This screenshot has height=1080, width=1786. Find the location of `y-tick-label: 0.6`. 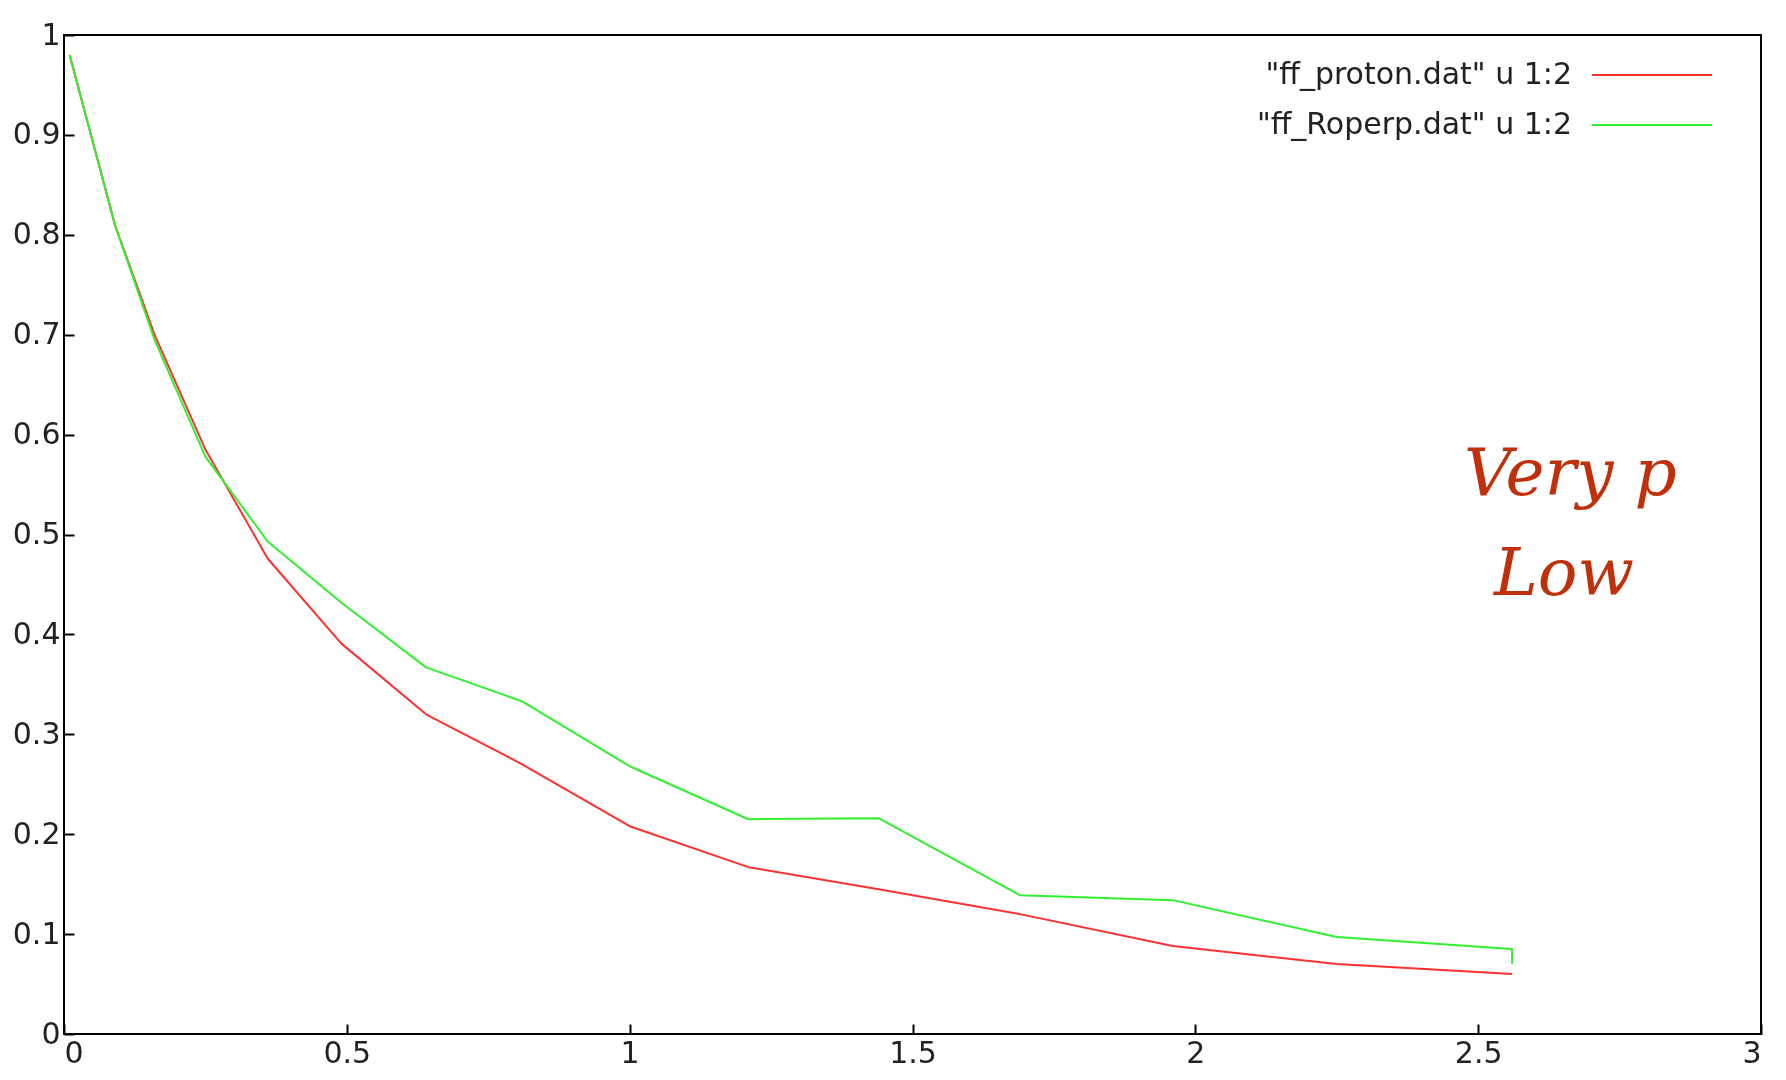

y-tick-label: 0.6 is located at coordinates (36, 434).